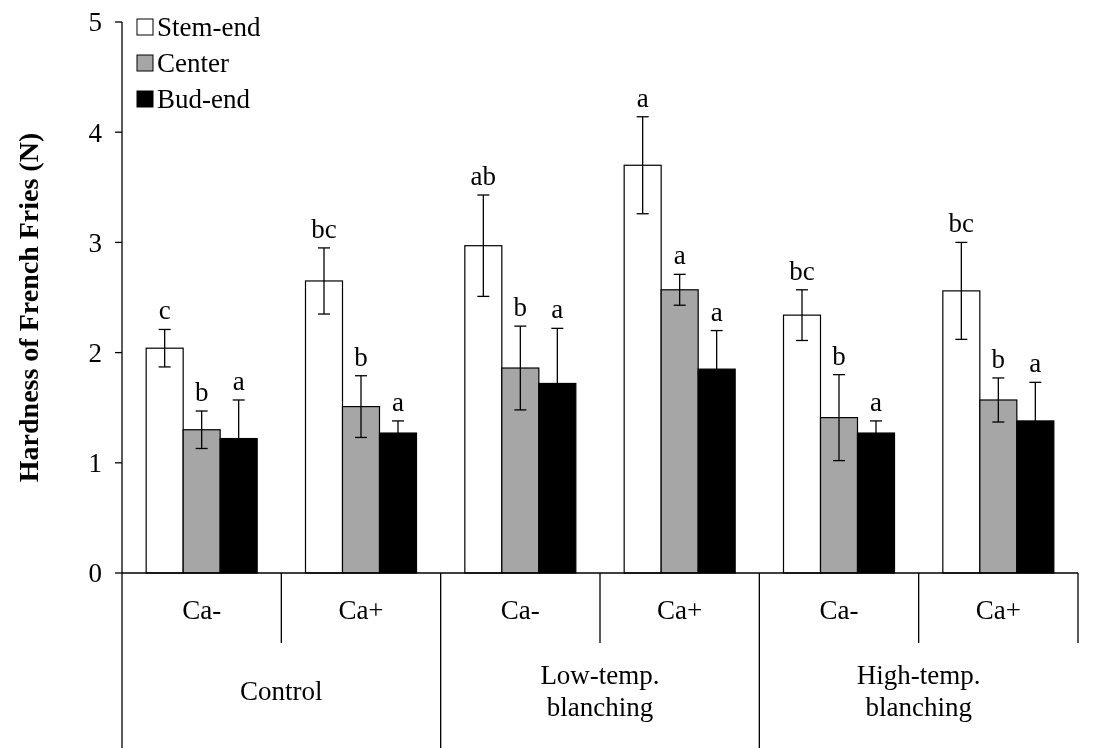 The image size is (1105, 748). What do you see at coordinates (95, 573) in the screenshot?
I see `y-tick-label: 0` at bounding box center [95, 573].